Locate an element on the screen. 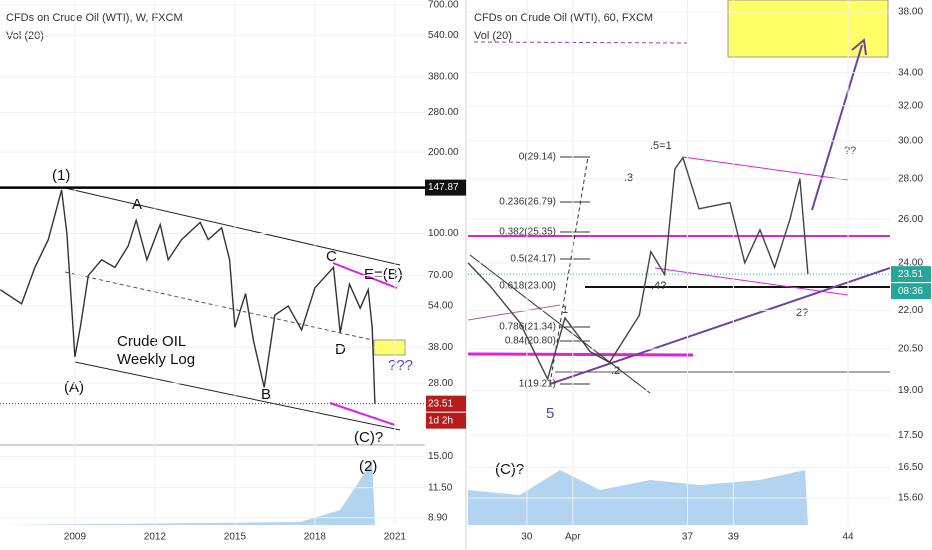 The width and height of the screenshot is (932, 550). wave-label: D is located at coordinates (340, 349).